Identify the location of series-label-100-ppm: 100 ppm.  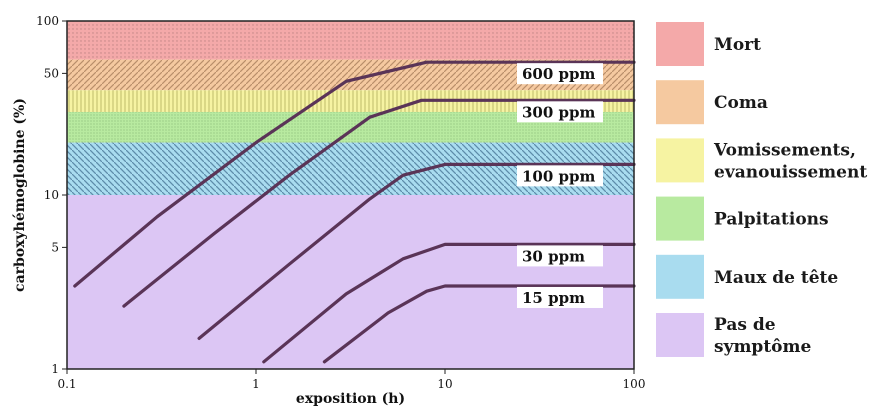
(559, 176).